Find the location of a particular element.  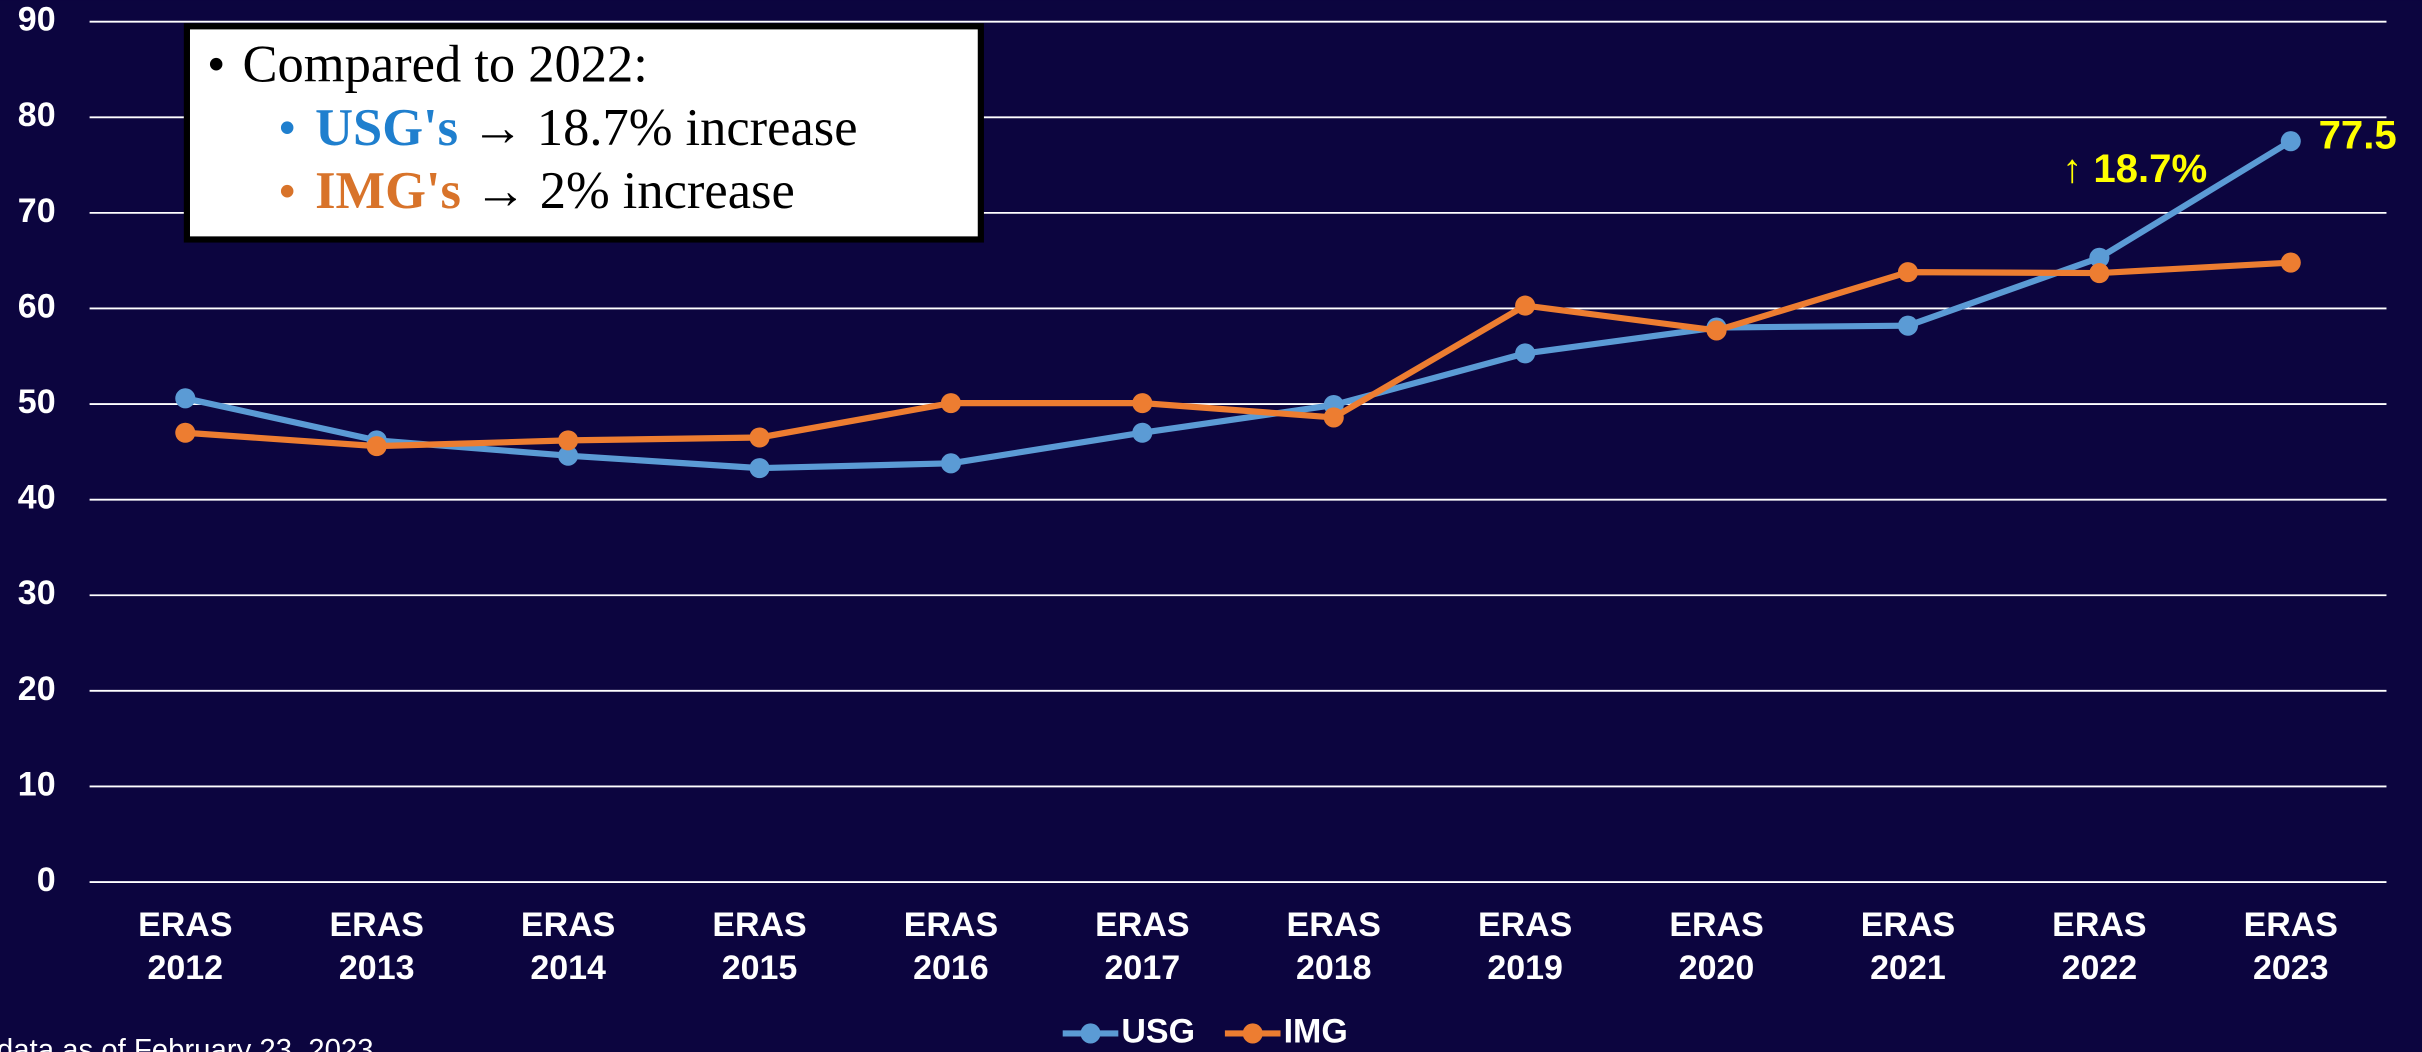

x-tick-label: ERAS 2017 is located at coordinates (1142, 946).